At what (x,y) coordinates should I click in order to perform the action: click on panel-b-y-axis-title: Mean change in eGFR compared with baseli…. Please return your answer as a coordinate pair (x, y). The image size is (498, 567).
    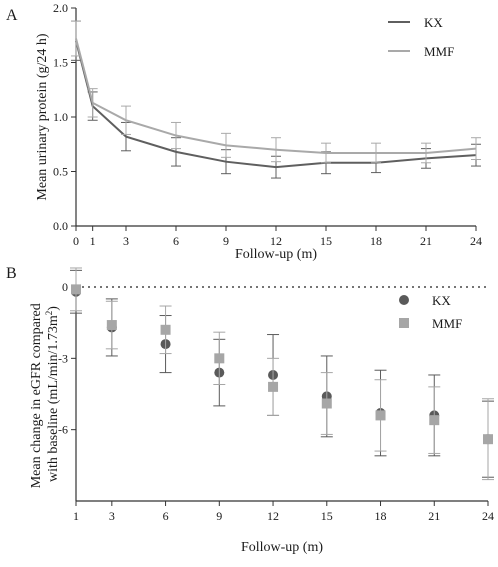
    Looking at the image, I should click on (45, 394).